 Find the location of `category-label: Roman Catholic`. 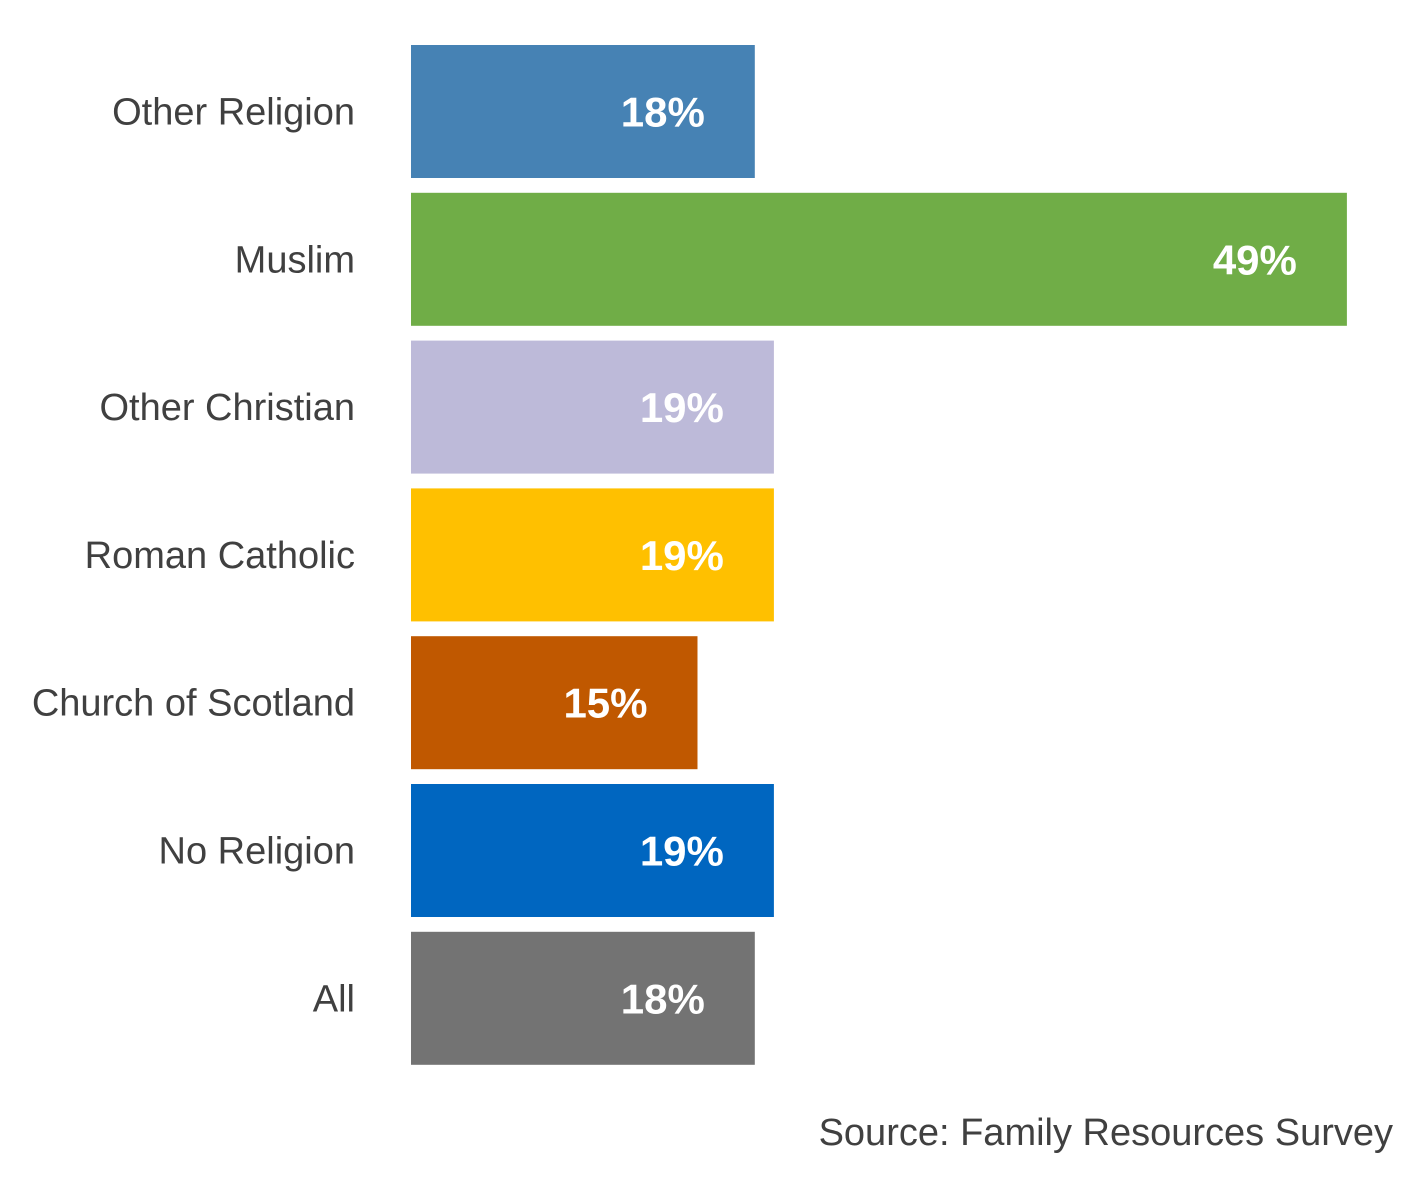

category-label: Roman Catholic is located at coordinates (220, 556).